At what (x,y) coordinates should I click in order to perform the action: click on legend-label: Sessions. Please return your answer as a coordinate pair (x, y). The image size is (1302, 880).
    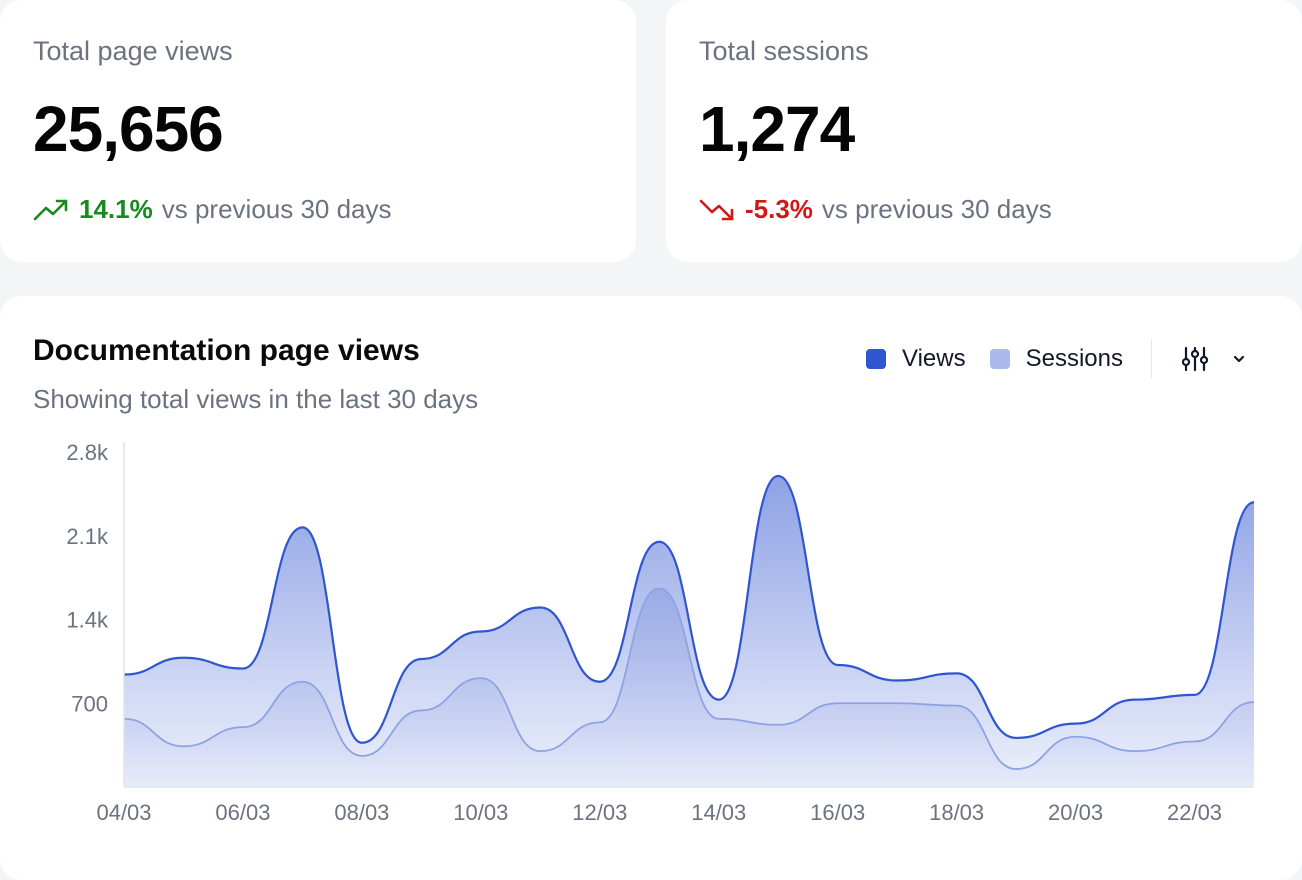
    Looking at the image, I should click on (1074, 358).